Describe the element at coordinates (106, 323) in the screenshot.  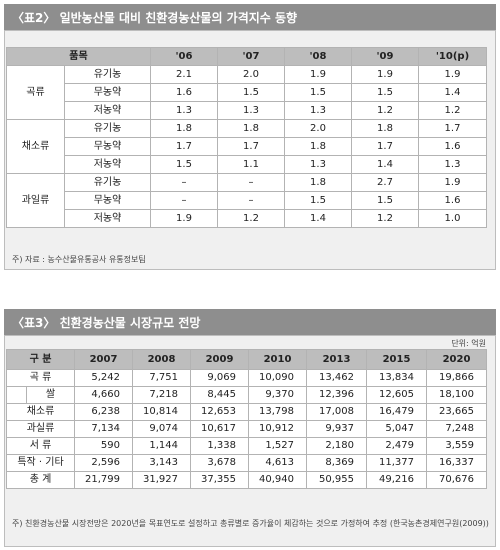
I see `table2-title: 〈표3〉 친환경농산물 시장규모 전망` at that location.